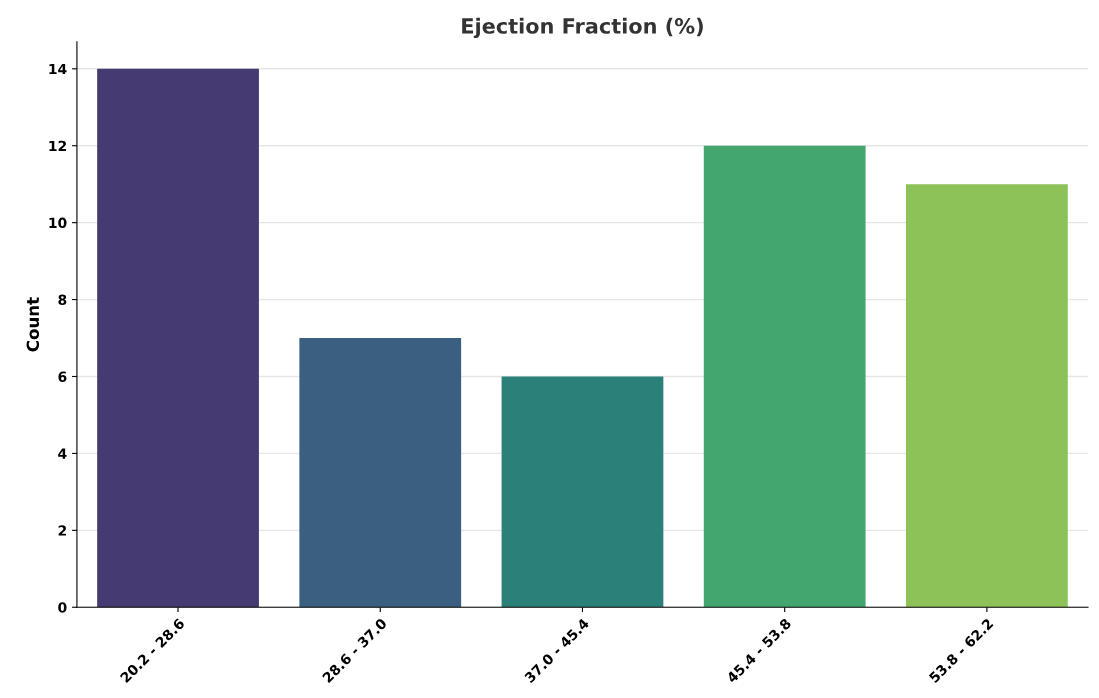  I want to click on y-tick-label: 0, so click(62, 607).